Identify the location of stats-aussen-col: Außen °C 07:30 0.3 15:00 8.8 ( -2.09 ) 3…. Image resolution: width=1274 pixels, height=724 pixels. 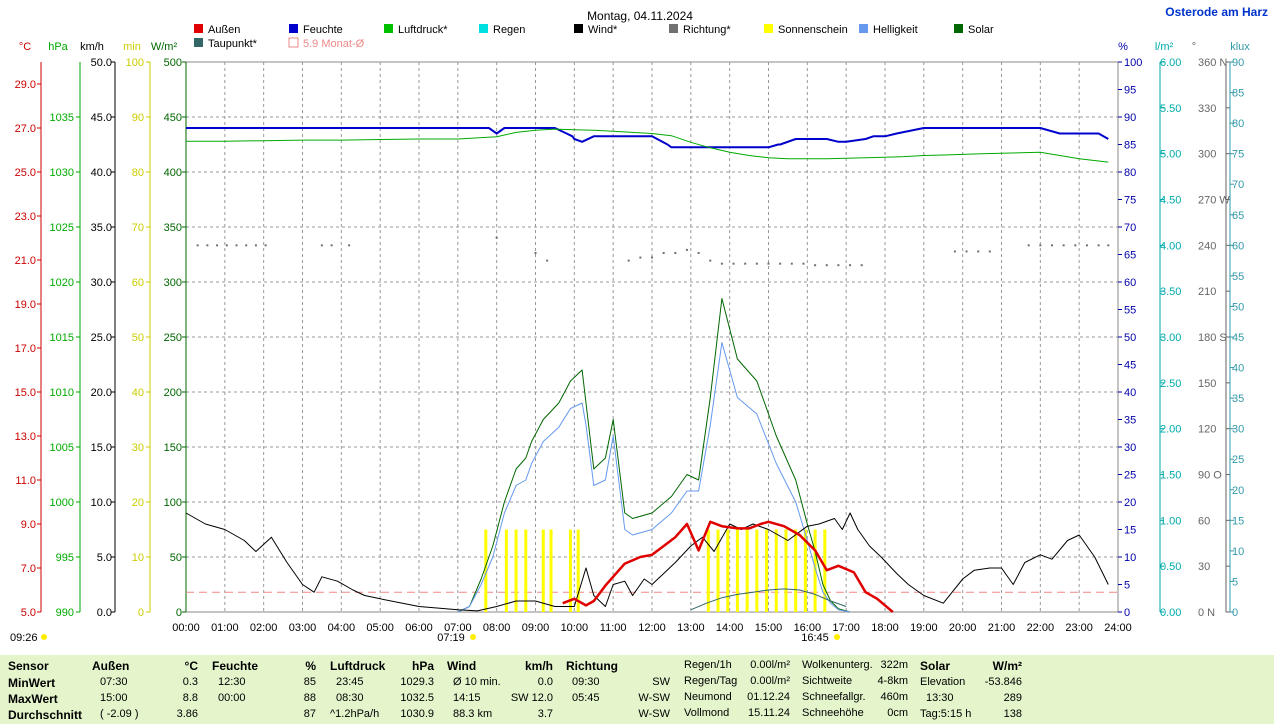
(147, 689).